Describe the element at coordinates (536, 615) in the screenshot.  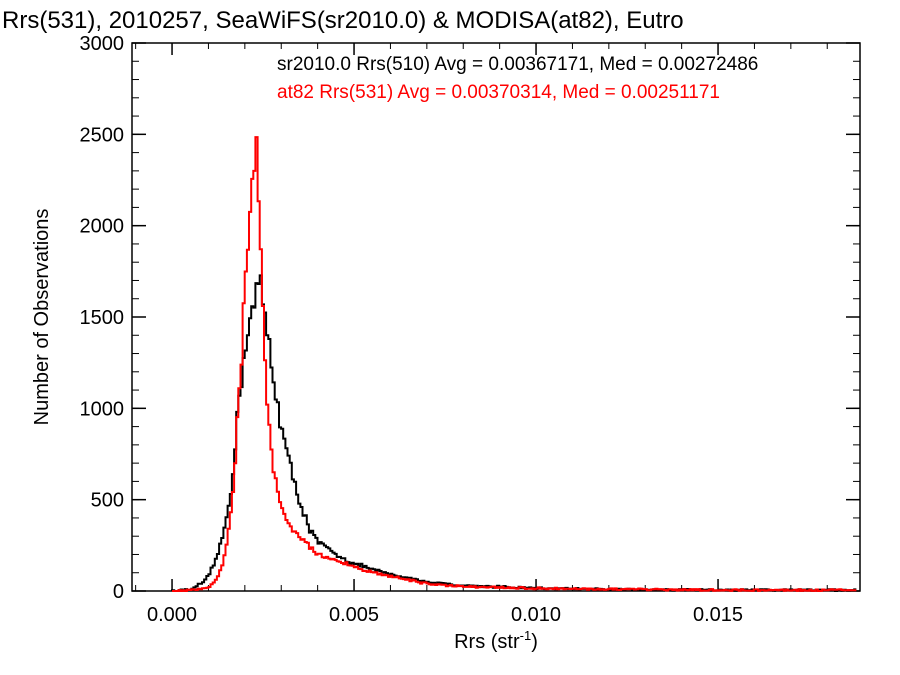
I see `x-tick-label: 0.010` at that location.